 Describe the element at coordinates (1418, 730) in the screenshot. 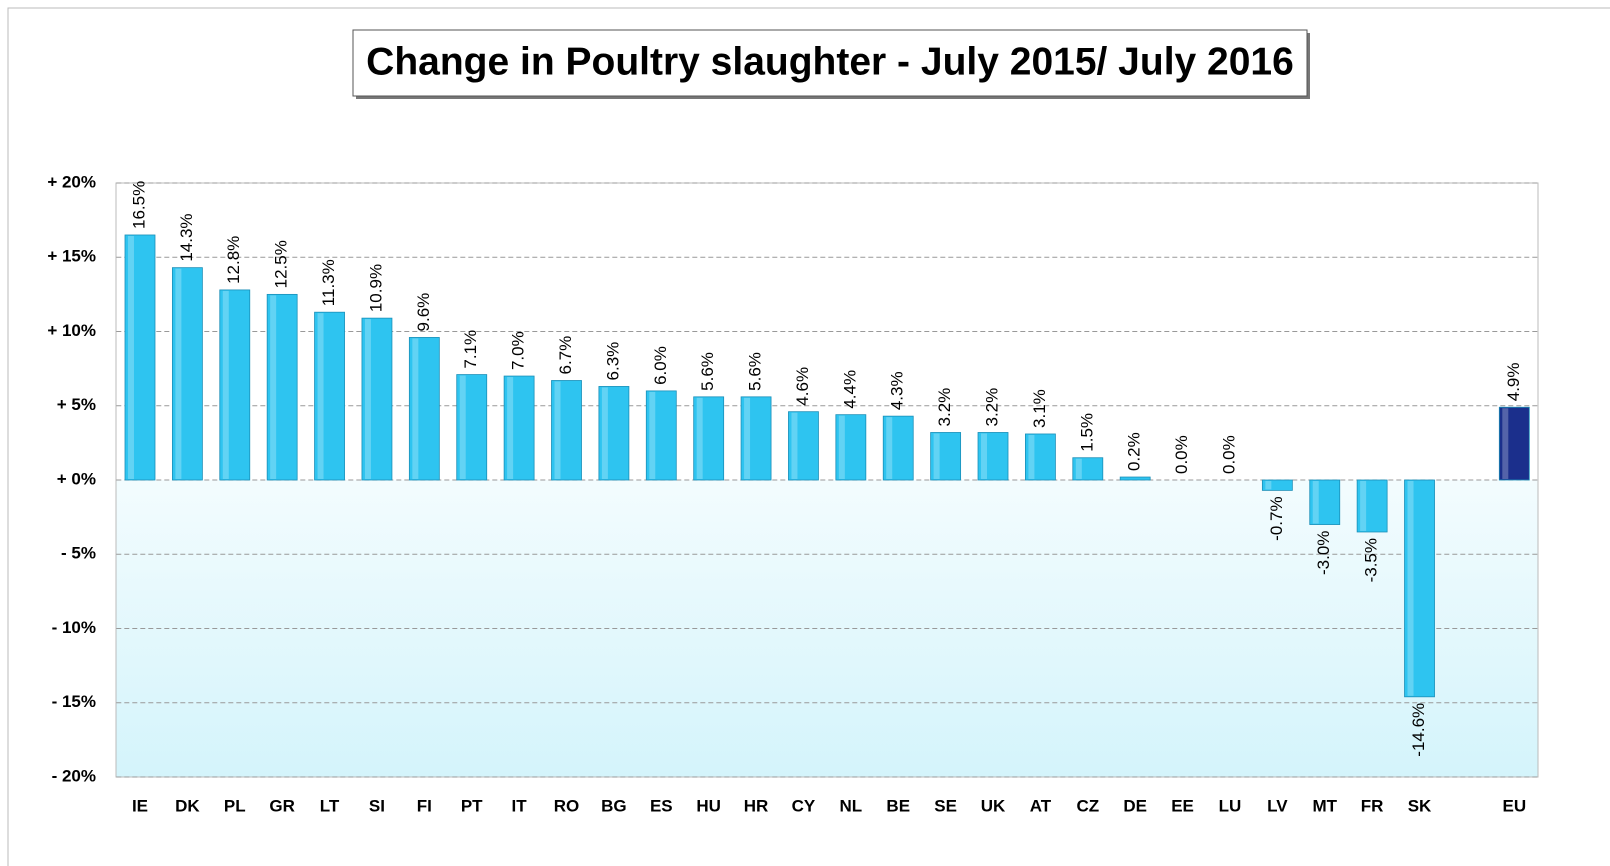

I see `data-label: -14.6%` at that location.